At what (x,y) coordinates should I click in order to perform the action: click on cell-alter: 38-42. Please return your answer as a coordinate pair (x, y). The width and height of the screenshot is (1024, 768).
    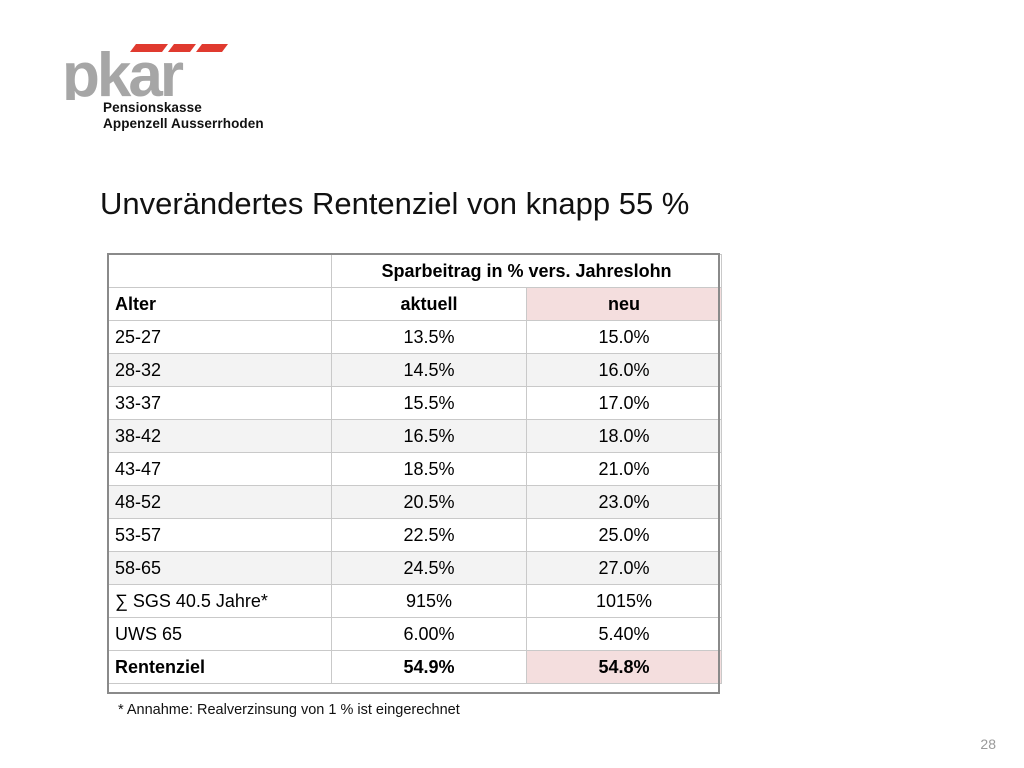
    Looking at the image, I should click on (220, 436).